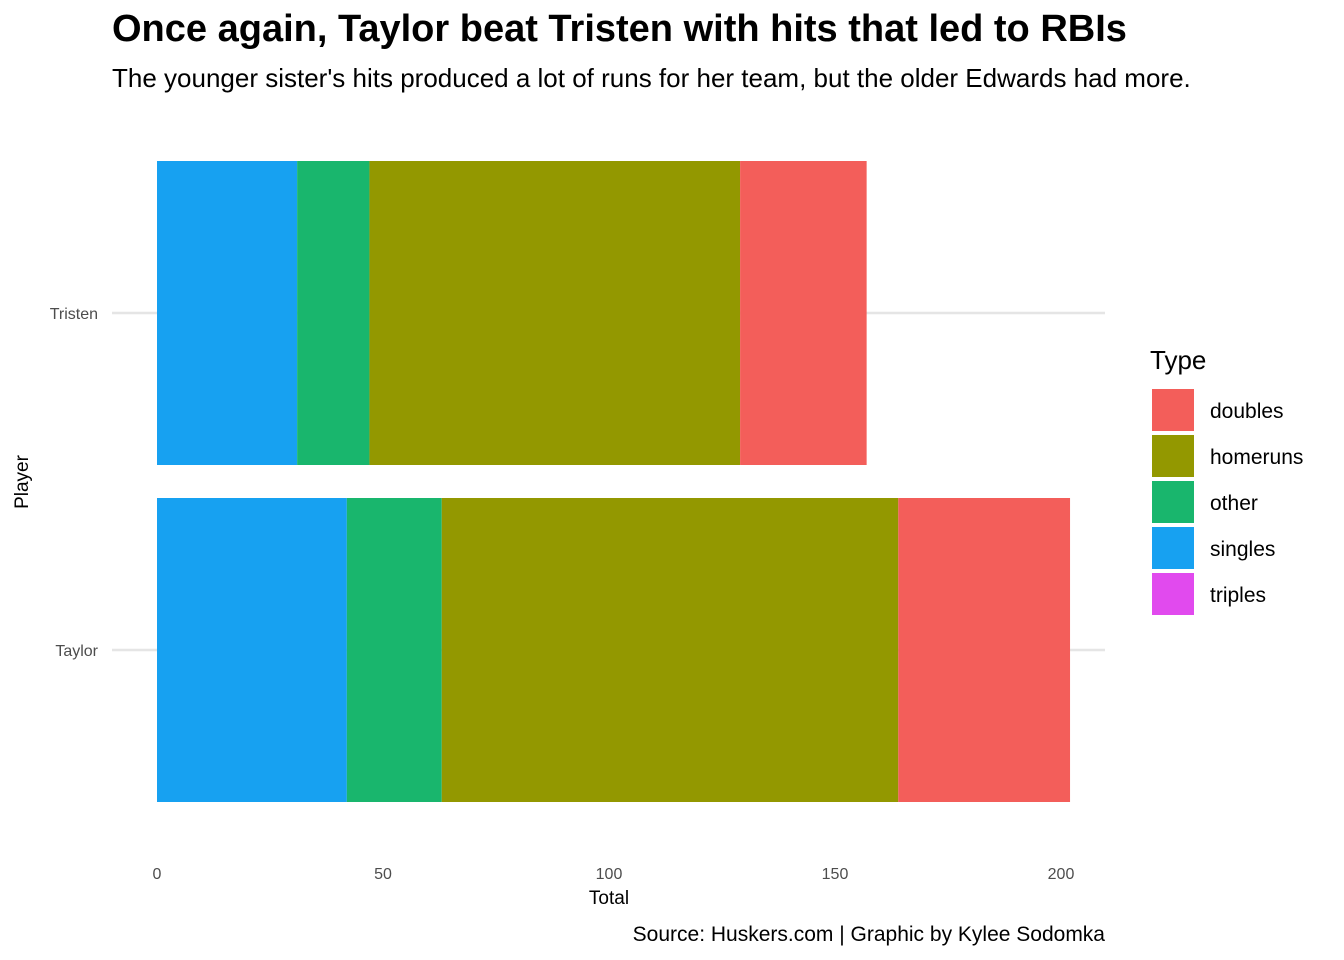  What do you see at coordinates (835, 874) in the screenshot?
I see `x-tick-label-150: 150` at bounding box center [835, 874].